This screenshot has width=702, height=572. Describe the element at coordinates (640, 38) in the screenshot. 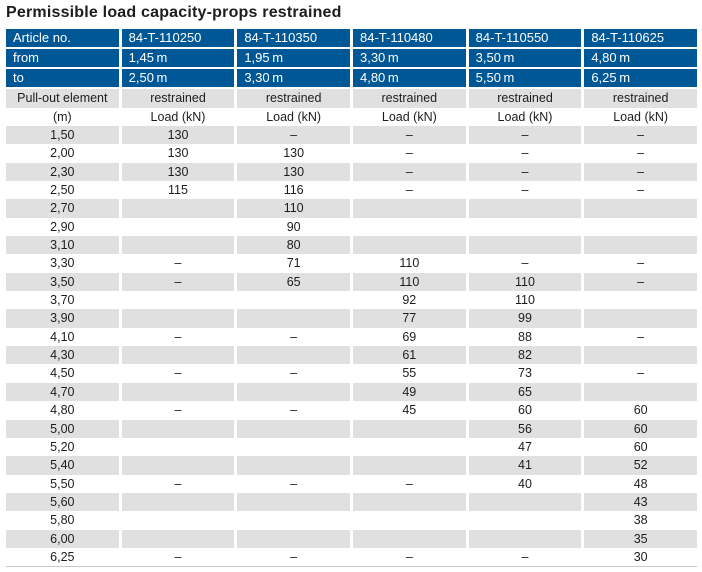

I see `article-no-cell: 84-T-110625` at that location.